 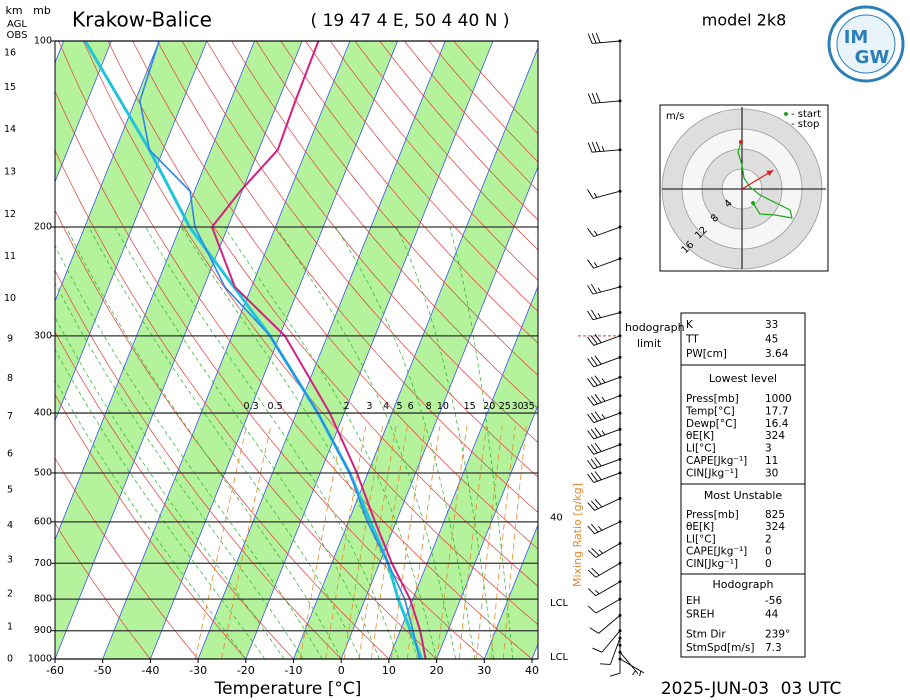 I want to click on x-tick-label: 0, so click(x=341, y=670).